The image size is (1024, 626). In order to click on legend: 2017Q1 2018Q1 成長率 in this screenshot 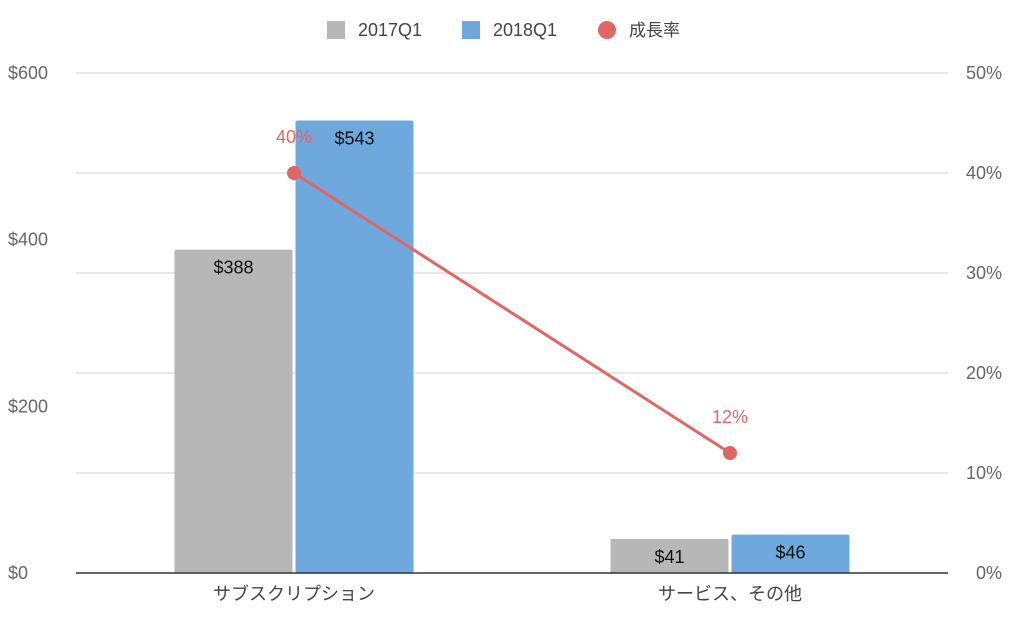, I will do `click(503, 30)`.